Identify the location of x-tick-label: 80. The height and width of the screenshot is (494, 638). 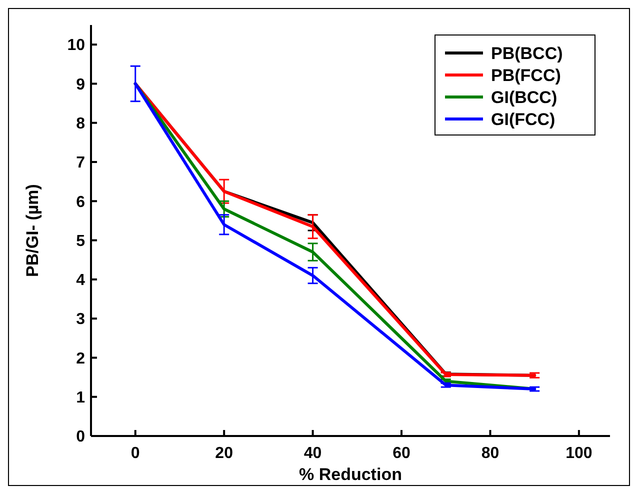
(490, 453).